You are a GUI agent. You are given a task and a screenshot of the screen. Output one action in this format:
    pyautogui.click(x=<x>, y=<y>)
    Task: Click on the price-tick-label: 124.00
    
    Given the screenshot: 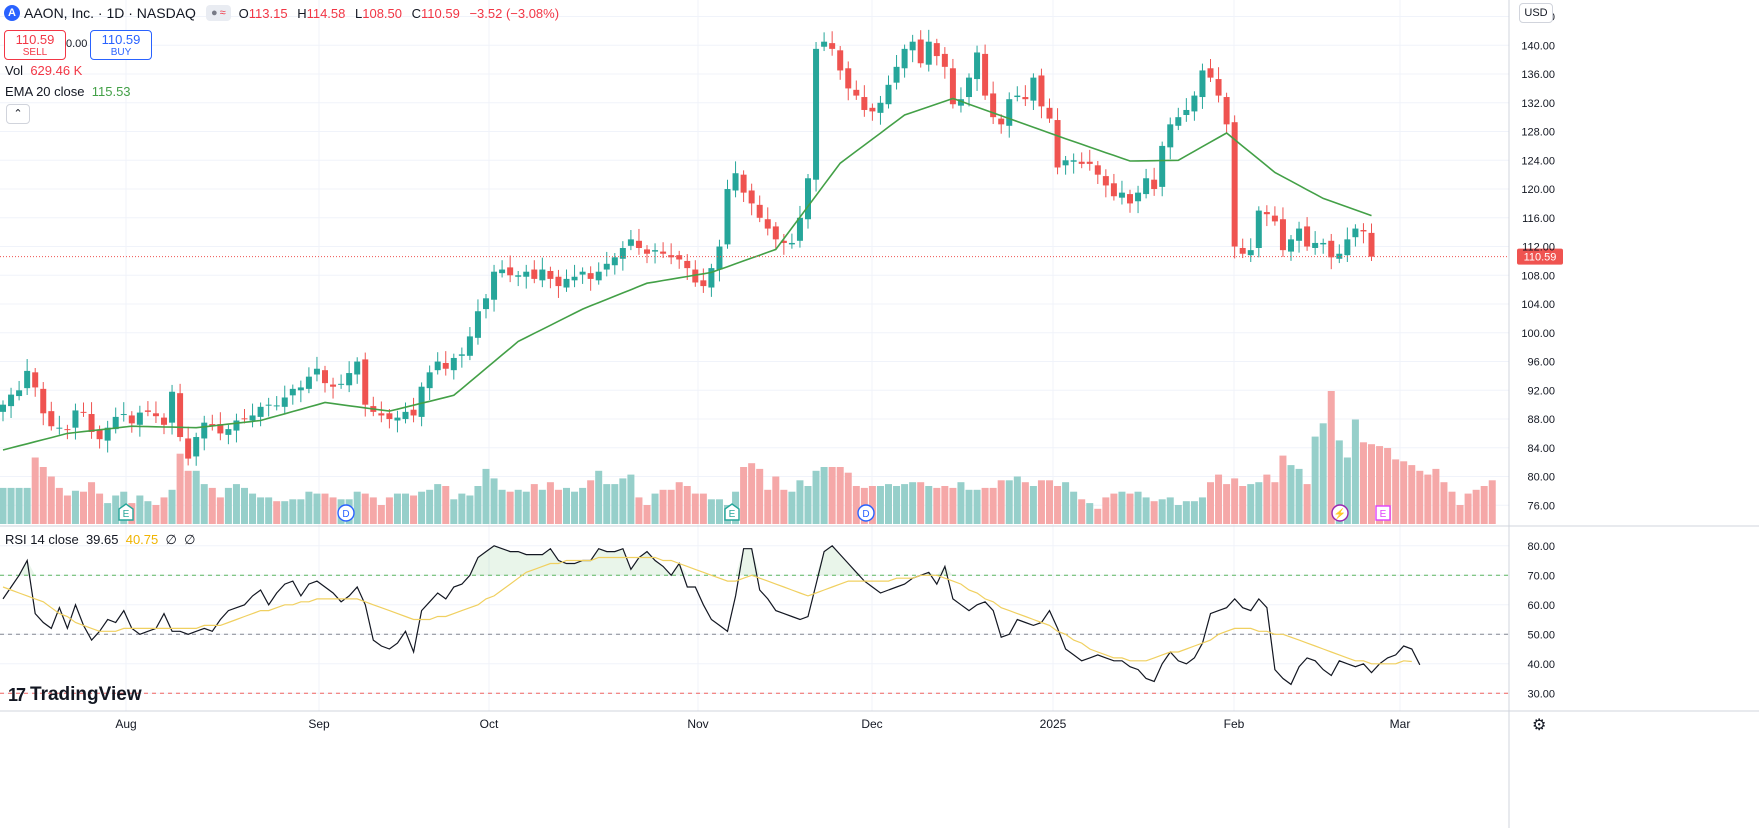 What is the action you would take?
    pyautogui.click(x=1538, y=161)
    